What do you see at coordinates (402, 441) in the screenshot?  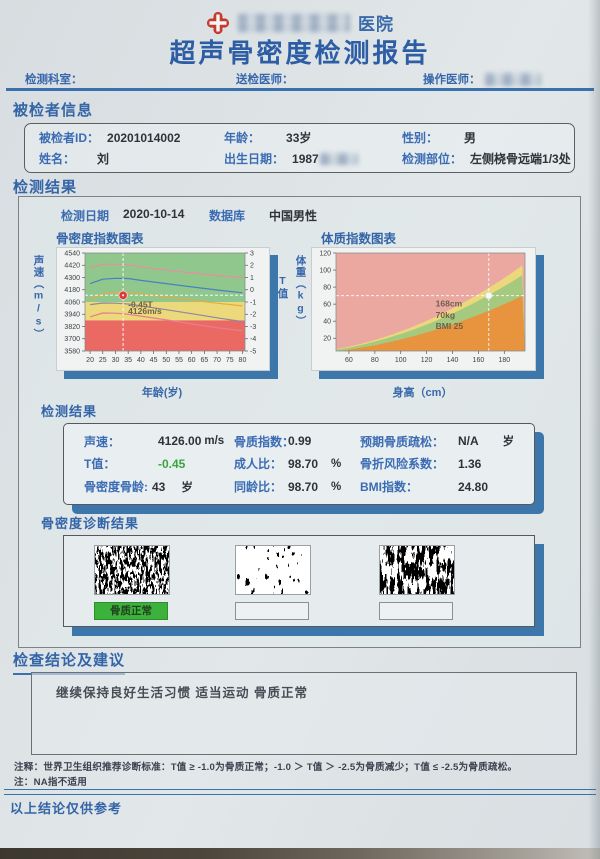 I see `expected-op-label: 预期骨质疏松：` at bounding box center [402, 441].